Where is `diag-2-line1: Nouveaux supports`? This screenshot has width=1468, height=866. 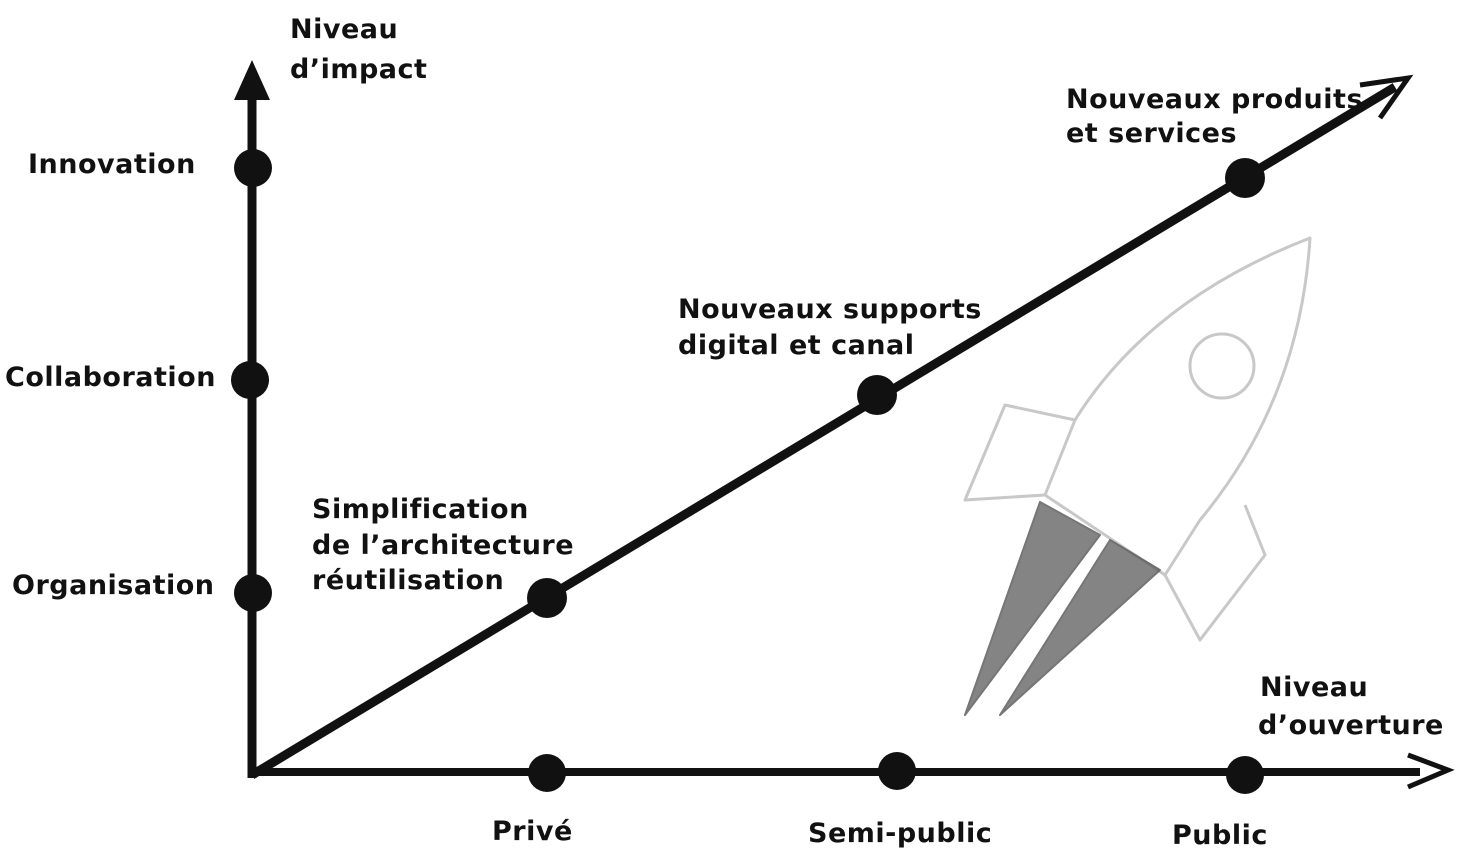 diag-2-line1: Nouveaux supports is located at coordinates (830, 309).